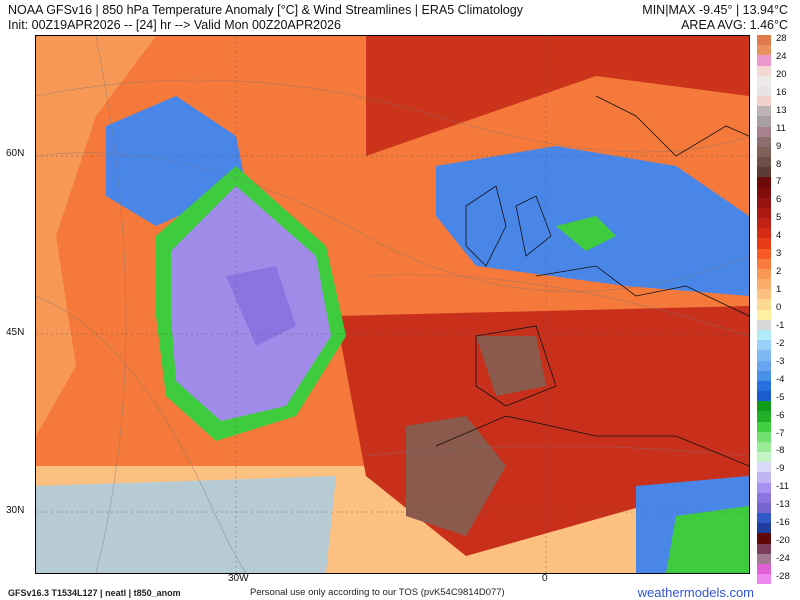  What do you see at coordinates (780, 451) in the screenshot?
I see `colorbar-label: -8` at bounding box center [780, 451].